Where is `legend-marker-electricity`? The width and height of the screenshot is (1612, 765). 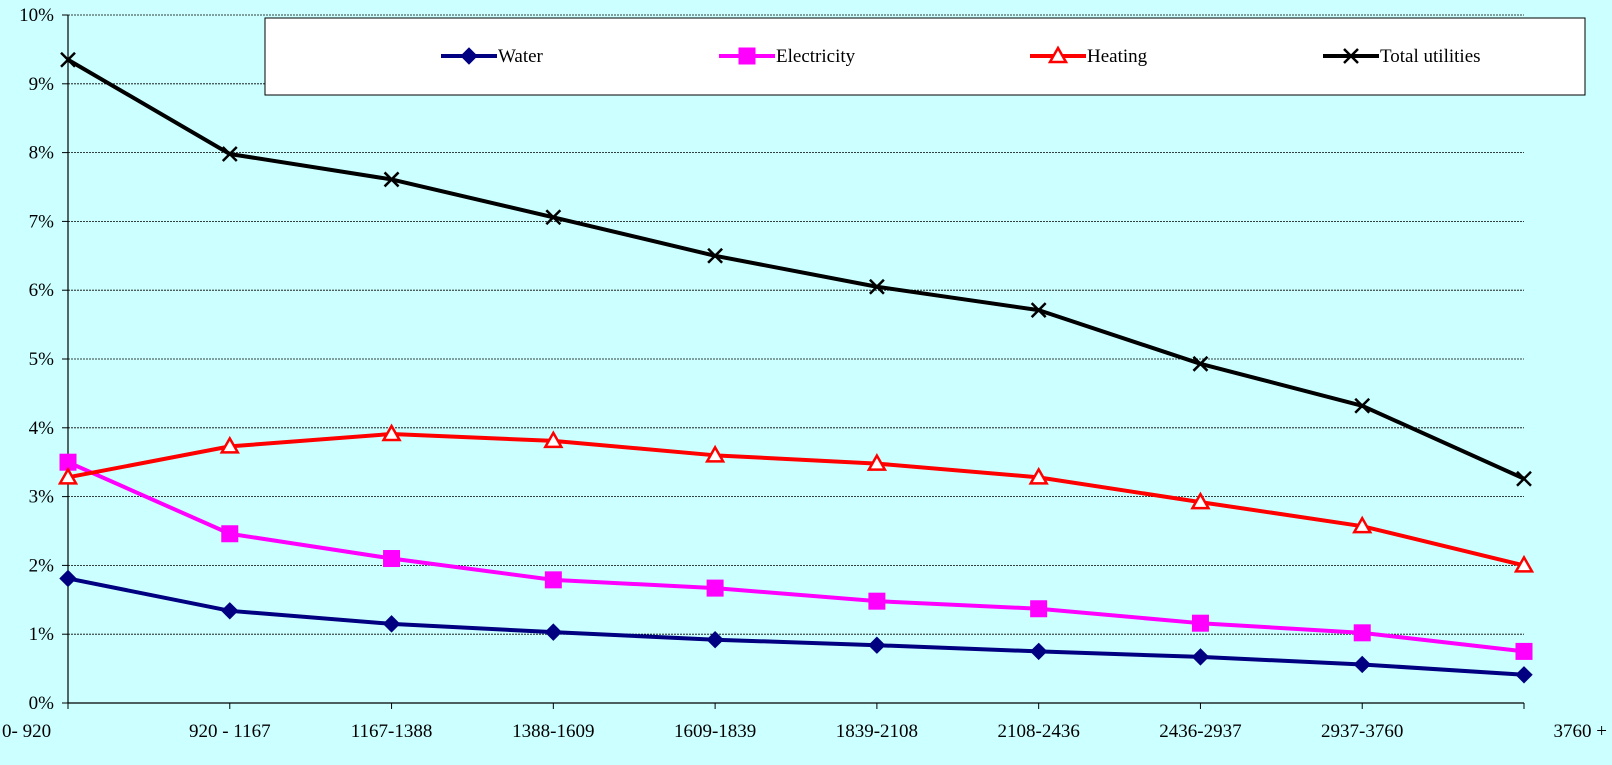 legend-marker-electricity is located at coordinates (747, 56).